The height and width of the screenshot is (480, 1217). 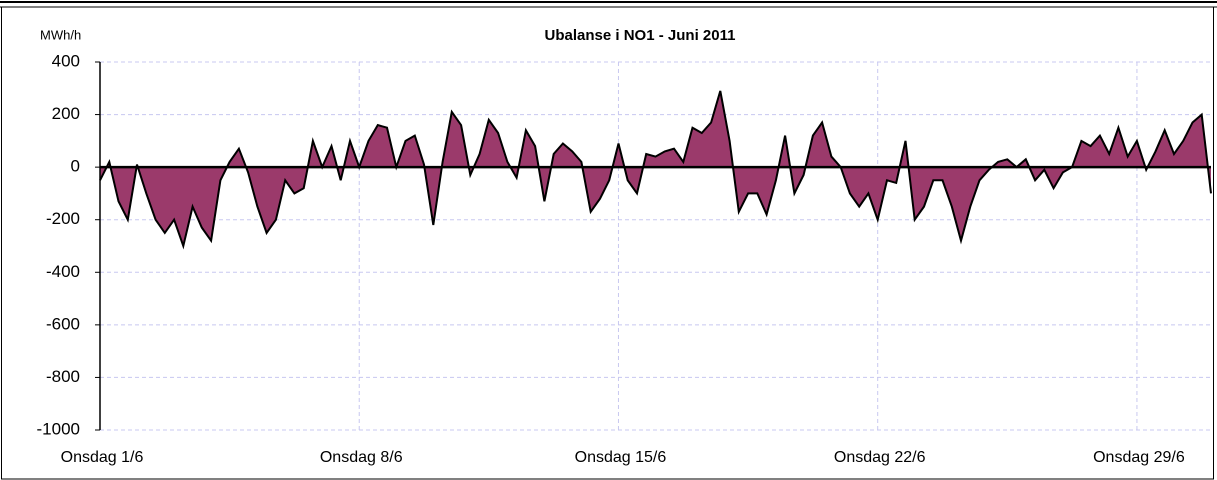 I want to click on chart-title: Ubalanse i NO1 - Juni 2011, so click(x=640, y=35).